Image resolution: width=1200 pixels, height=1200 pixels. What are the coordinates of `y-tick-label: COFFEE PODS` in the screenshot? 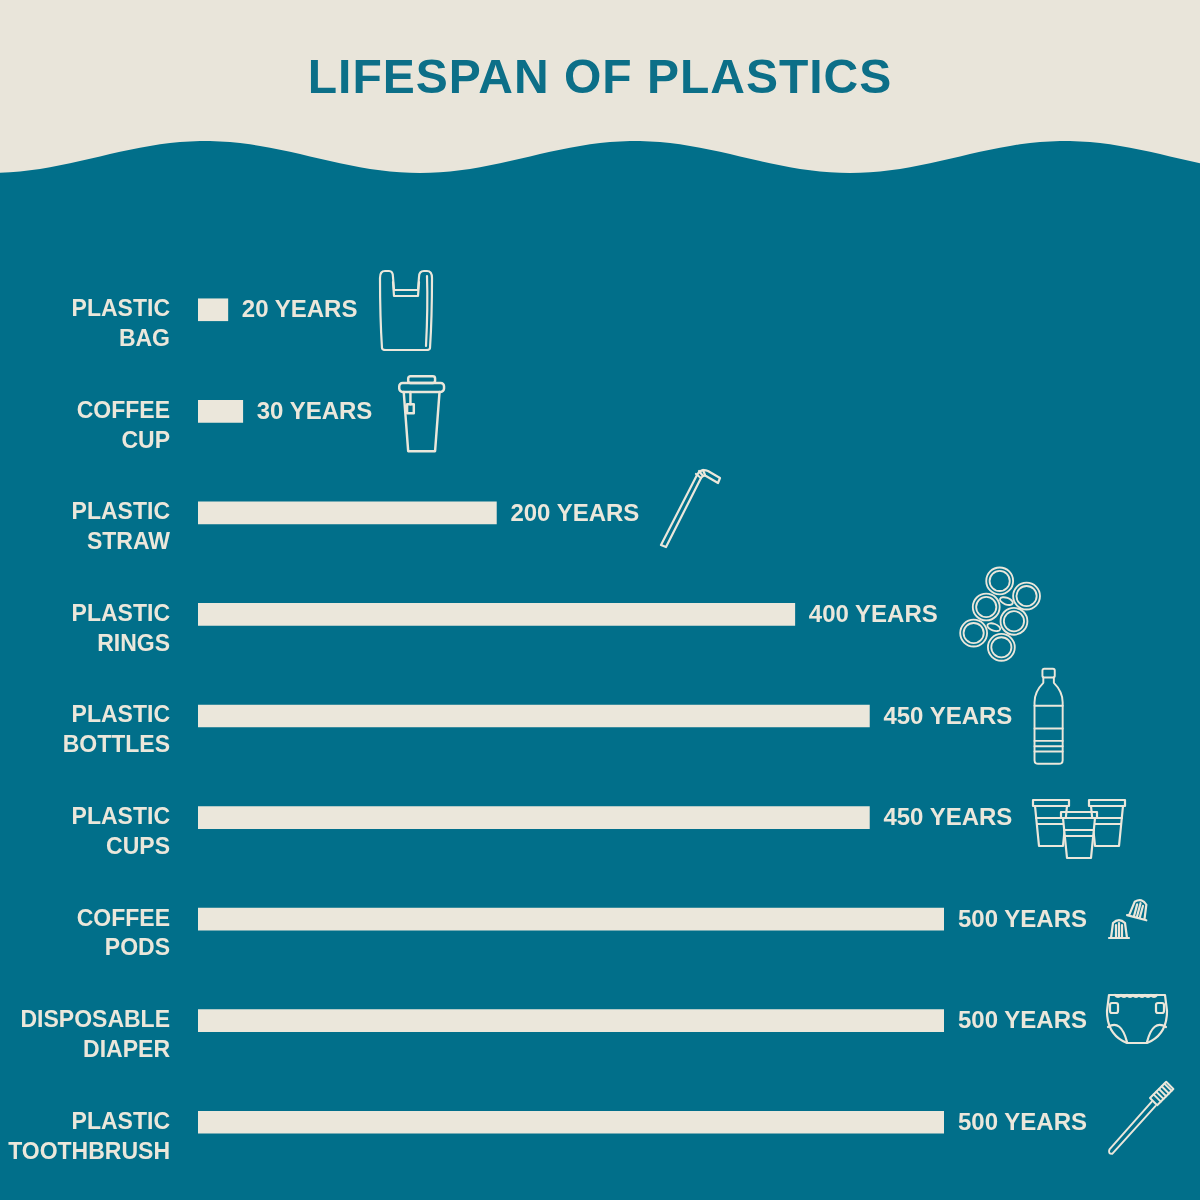 It's located at (123, 932).